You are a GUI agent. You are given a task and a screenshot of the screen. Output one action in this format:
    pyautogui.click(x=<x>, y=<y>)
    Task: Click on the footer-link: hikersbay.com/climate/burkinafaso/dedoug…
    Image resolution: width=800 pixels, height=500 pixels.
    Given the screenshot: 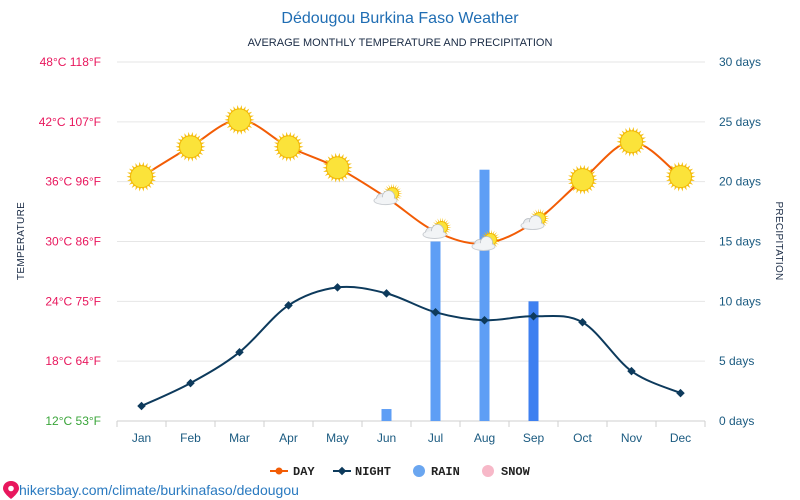 What is the action you would take?
    pyautogui.click(x=151, y=490)
    